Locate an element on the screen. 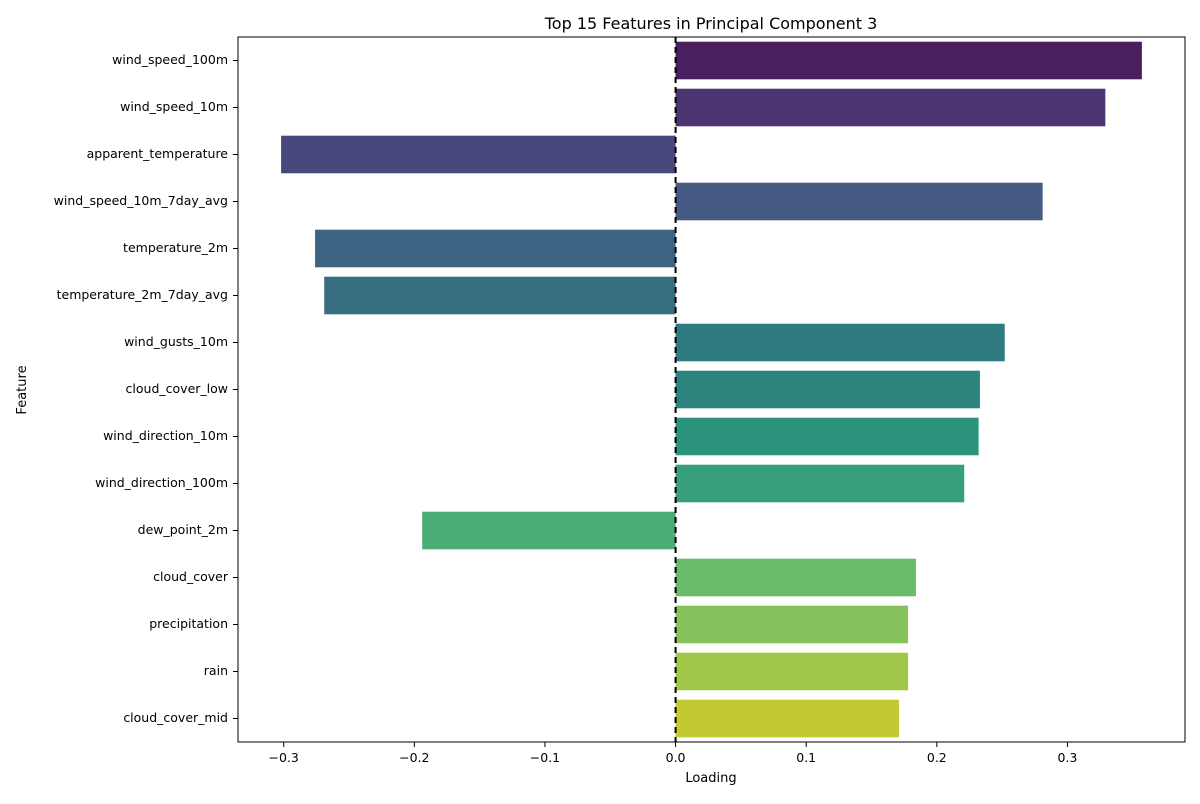 Image resolution: width=1200 pixels, height=804 pixels. y-tick-label: apparent_temperature is located at coordinates (158, 153).